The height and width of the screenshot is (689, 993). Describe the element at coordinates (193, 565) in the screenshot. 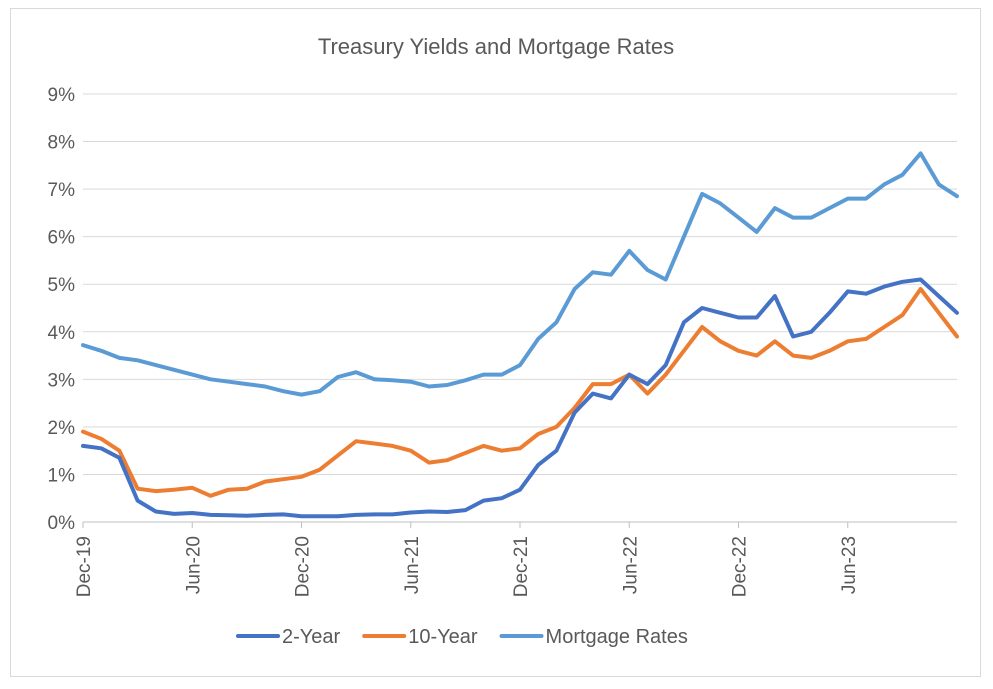

I see `x-tick-label: Jun-20` at that location.